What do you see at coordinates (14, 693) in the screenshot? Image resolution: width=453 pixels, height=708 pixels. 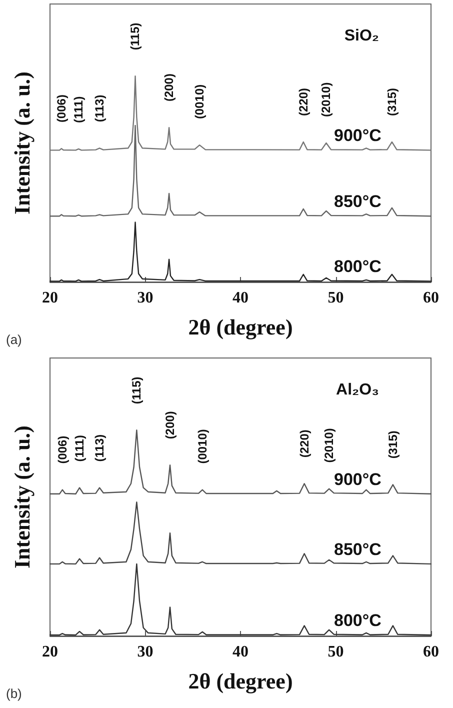 I see `text: (b)` at bounding box center [14, 693].